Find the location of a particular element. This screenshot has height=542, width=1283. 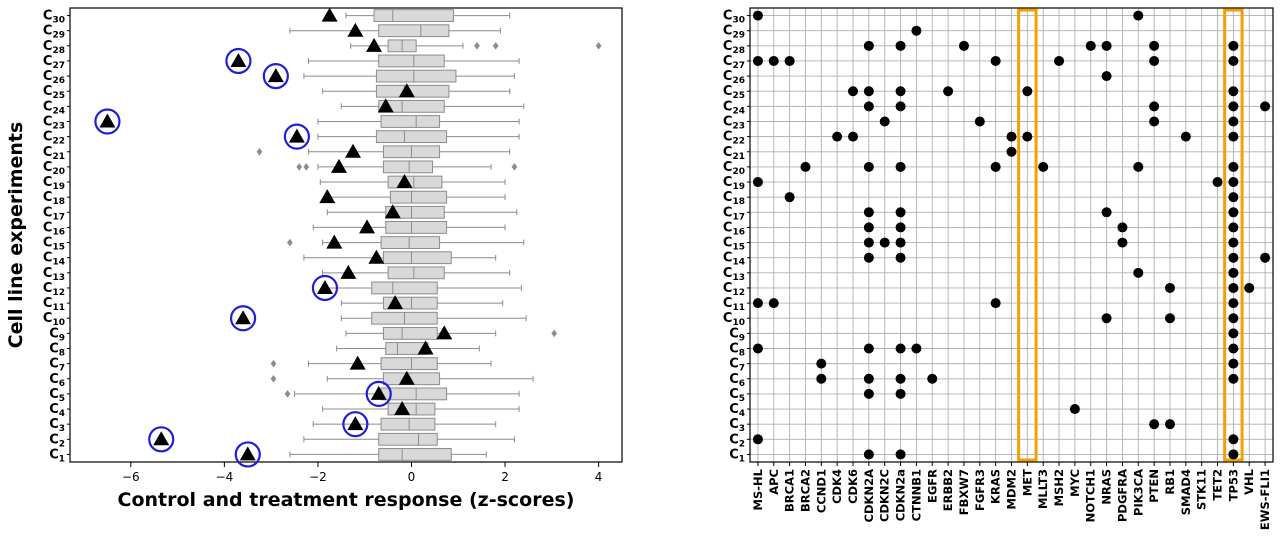

gene-tick-label: CDKN2a is located at coordinates (901, 495).